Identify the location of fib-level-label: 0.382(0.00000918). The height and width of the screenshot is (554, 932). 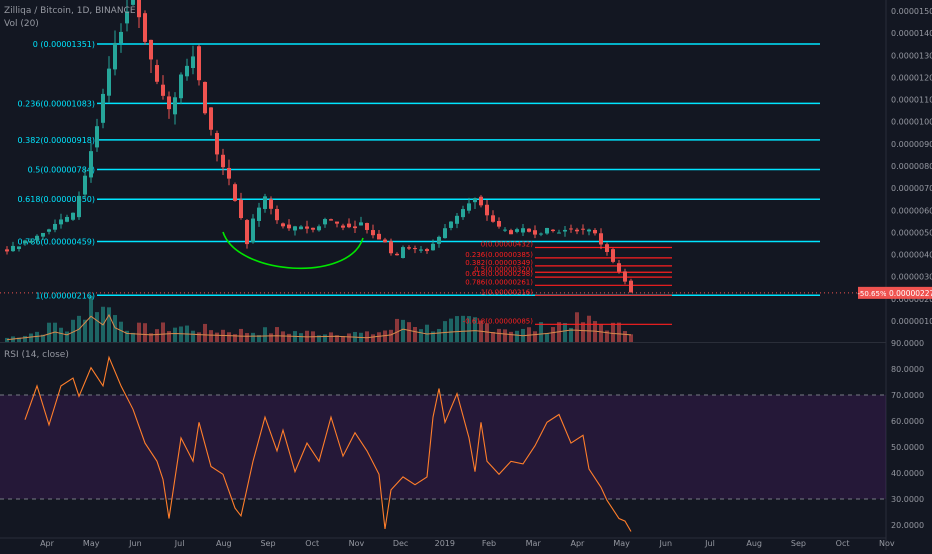
(57, 140).